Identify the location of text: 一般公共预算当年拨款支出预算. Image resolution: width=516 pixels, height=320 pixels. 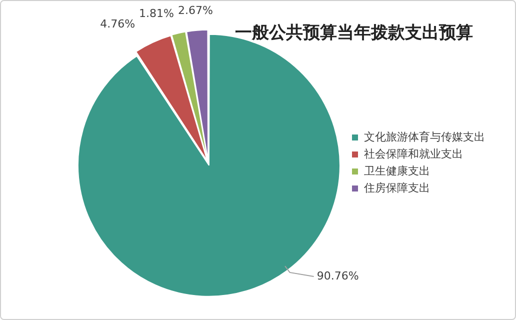
(354, 33).